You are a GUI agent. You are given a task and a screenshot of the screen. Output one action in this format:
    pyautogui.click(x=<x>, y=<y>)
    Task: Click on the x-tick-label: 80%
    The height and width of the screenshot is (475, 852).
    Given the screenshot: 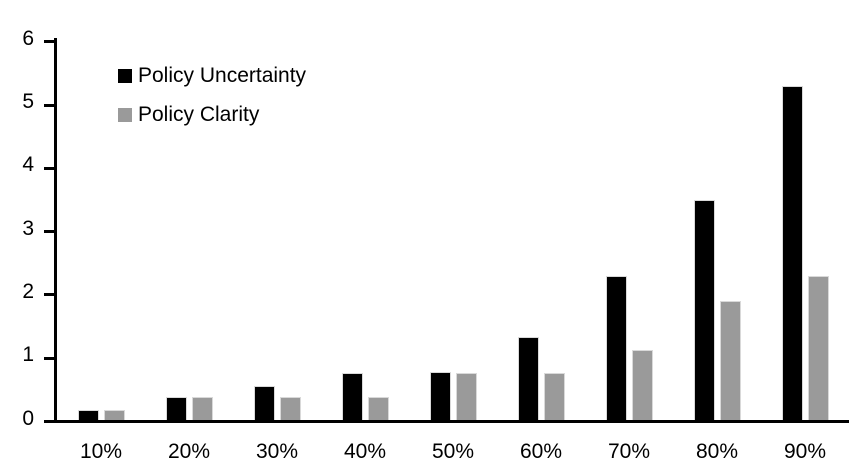 What is the action you would take?
    pyautogui.click(x=717, y=451)
    